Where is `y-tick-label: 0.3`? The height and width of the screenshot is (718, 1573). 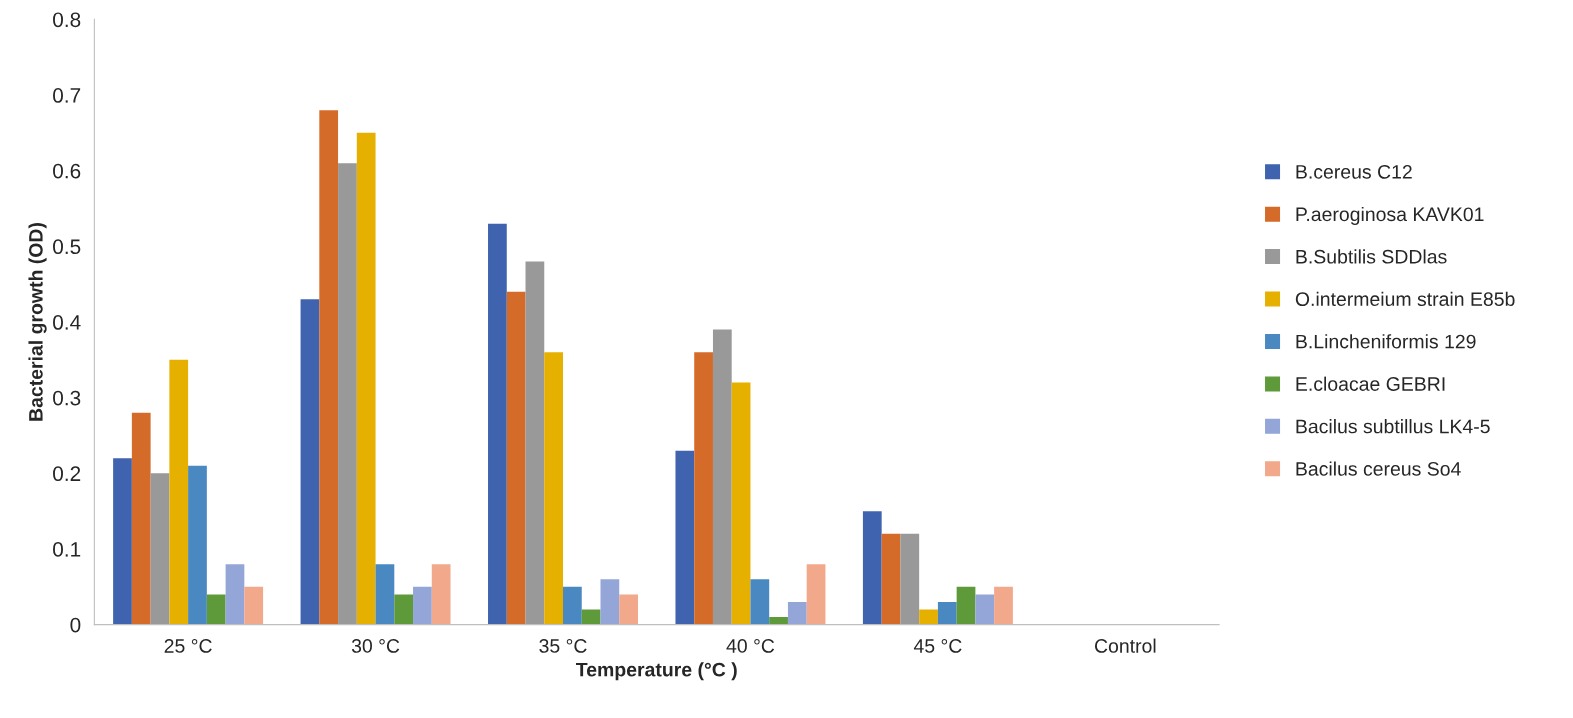 y-tick-label: 0.3 is located at coordinates (67, 398).